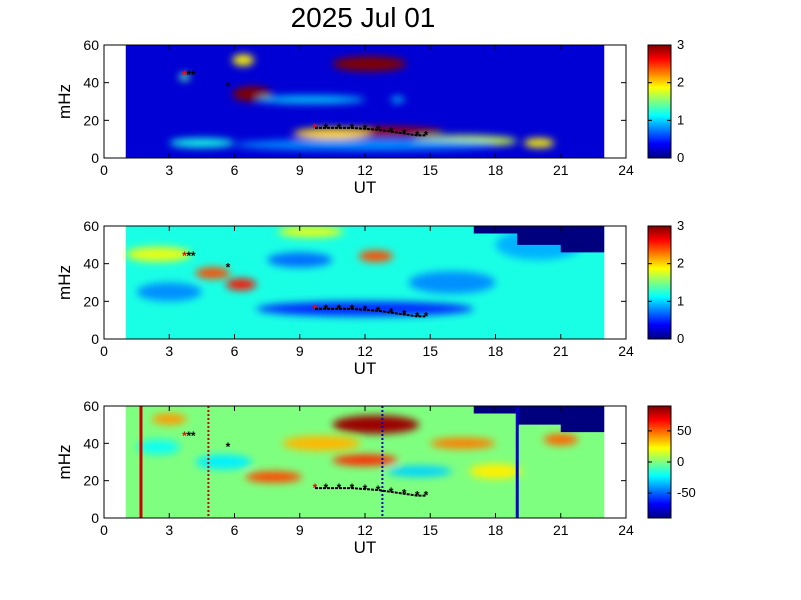 This screenshot has width=801, height=600. What do you see at coordinates (363, 17) in the screenshot?
I see `figure-title: 2025 Jul 01` at bounding box center [363, 17].